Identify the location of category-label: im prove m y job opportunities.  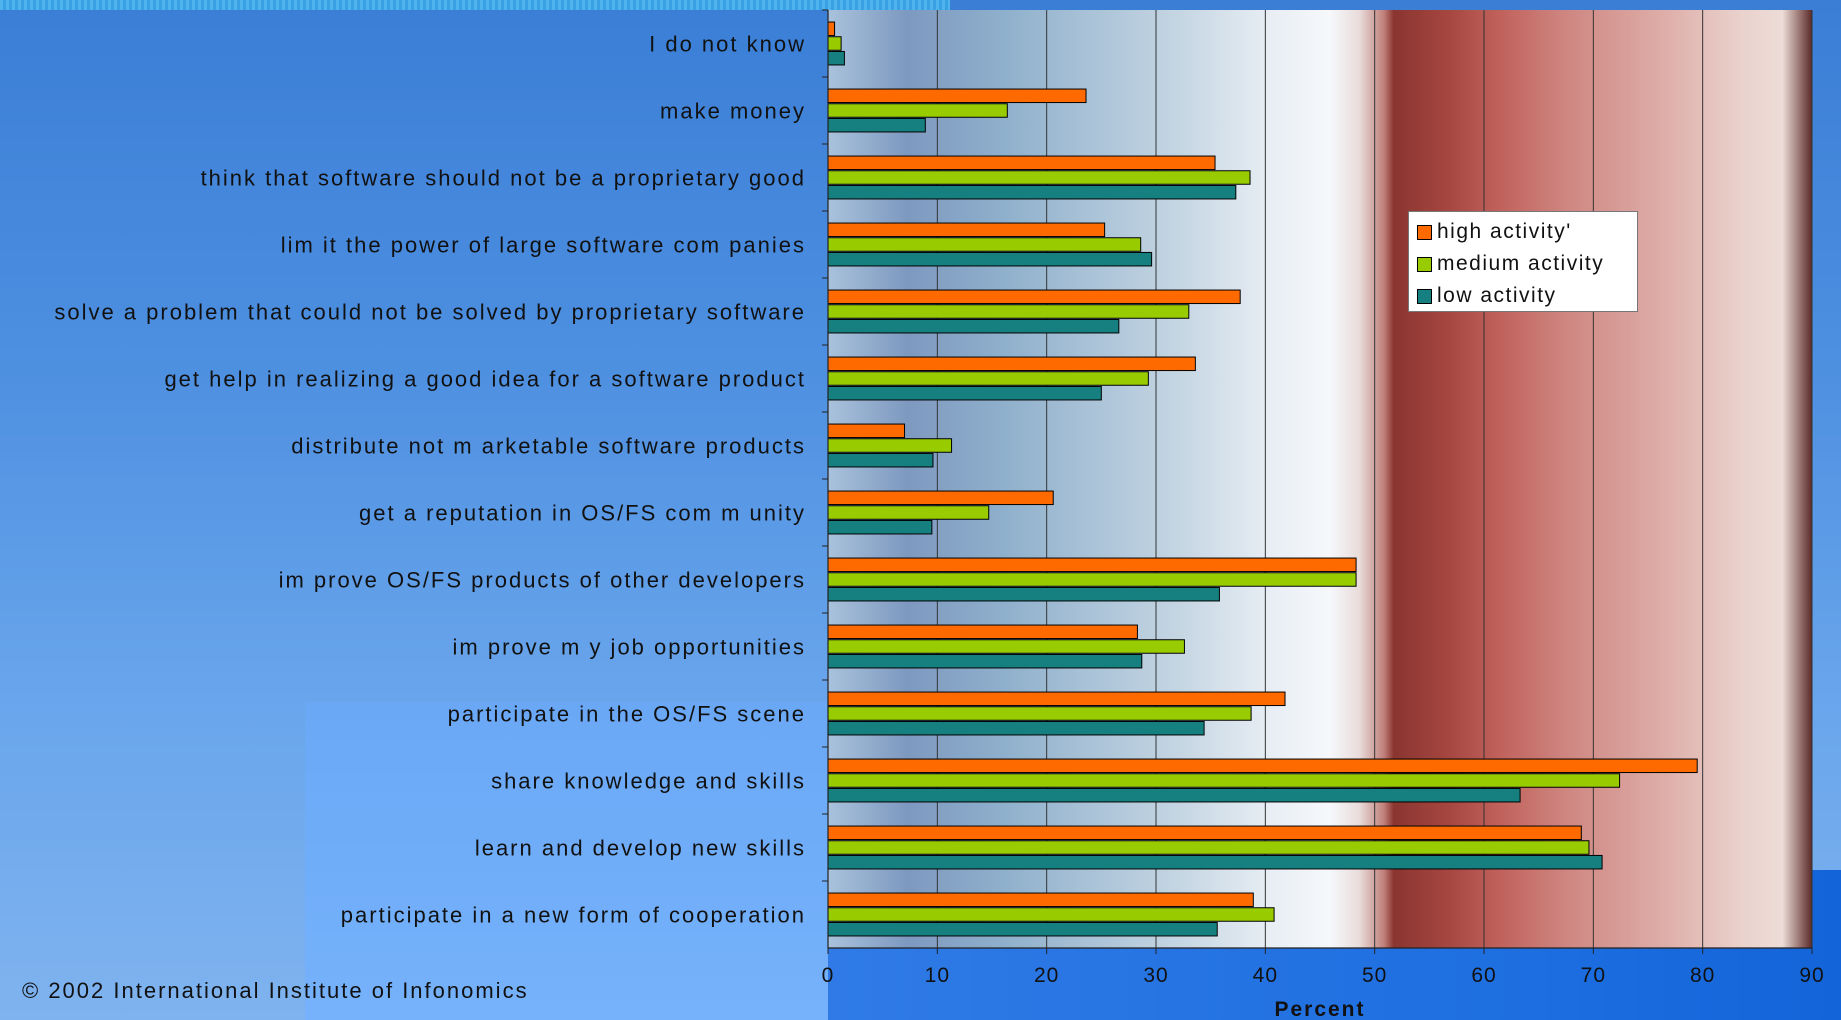
(629, 647).